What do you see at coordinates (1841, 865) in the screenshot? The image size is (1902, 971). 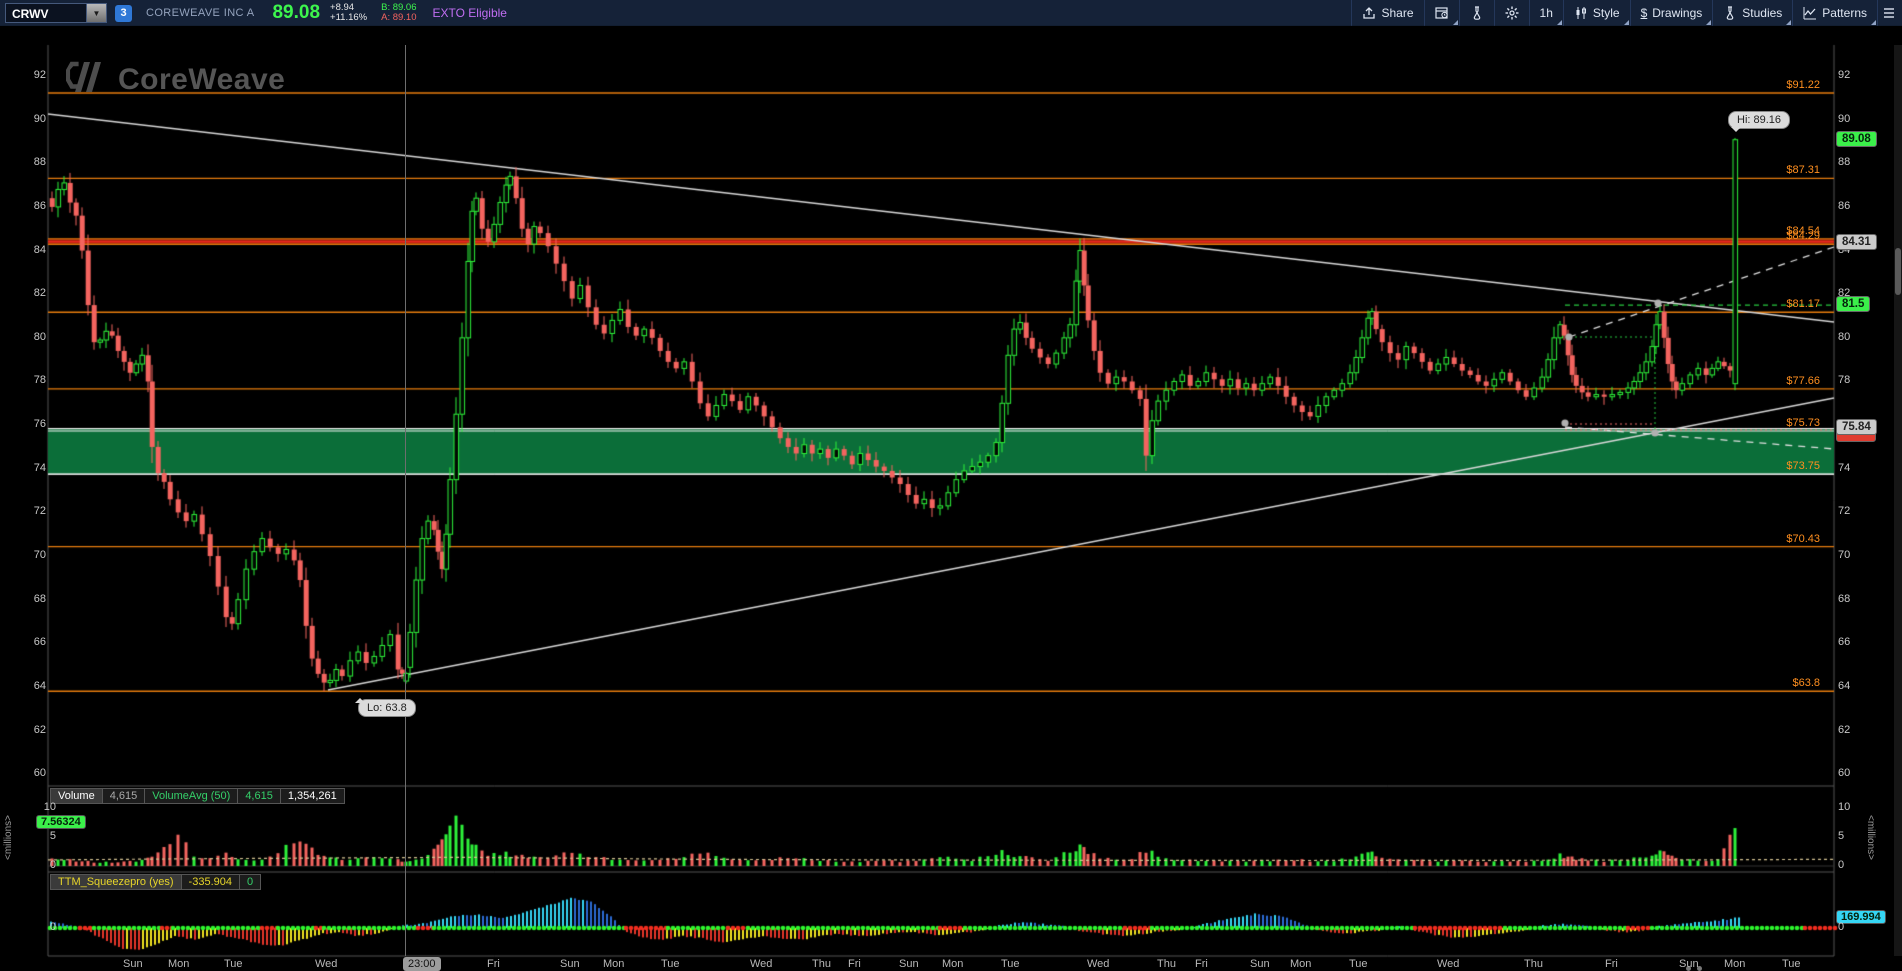 I see `volume-tick-right: 0` at bounding box center [1841, 865].